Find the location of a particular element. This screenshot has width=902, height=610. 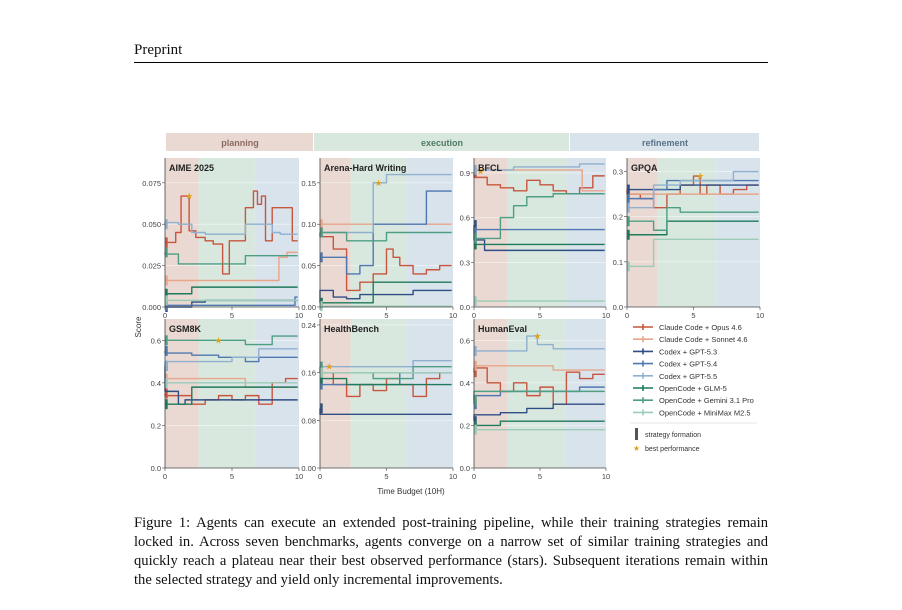

phase-label-execution: execution is located at coordinates (442, 143).